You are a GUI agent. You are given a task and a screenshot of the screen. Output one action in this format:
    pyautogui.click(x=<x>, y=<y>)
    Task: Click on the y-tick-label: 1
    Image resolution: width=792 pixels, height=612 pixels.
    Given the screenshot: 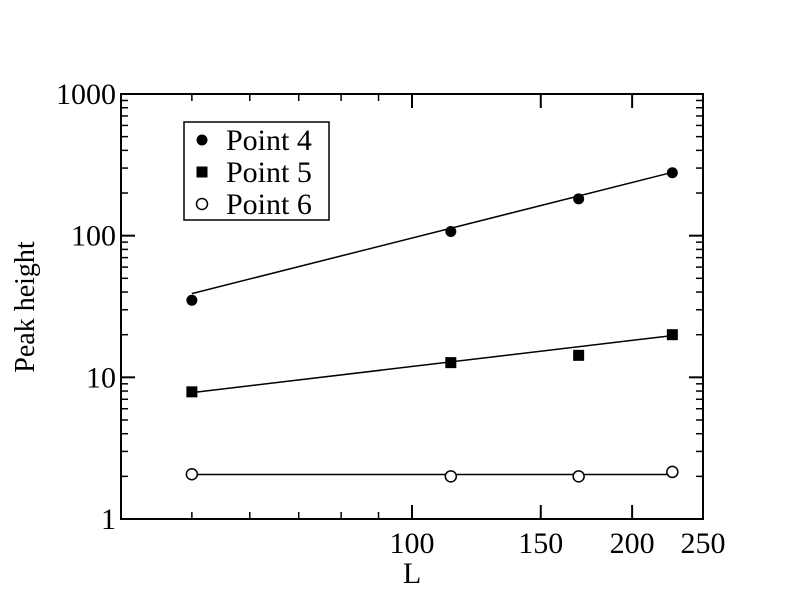 What is the action you would take?
    pyautogui.click(x=108, y=519)
    